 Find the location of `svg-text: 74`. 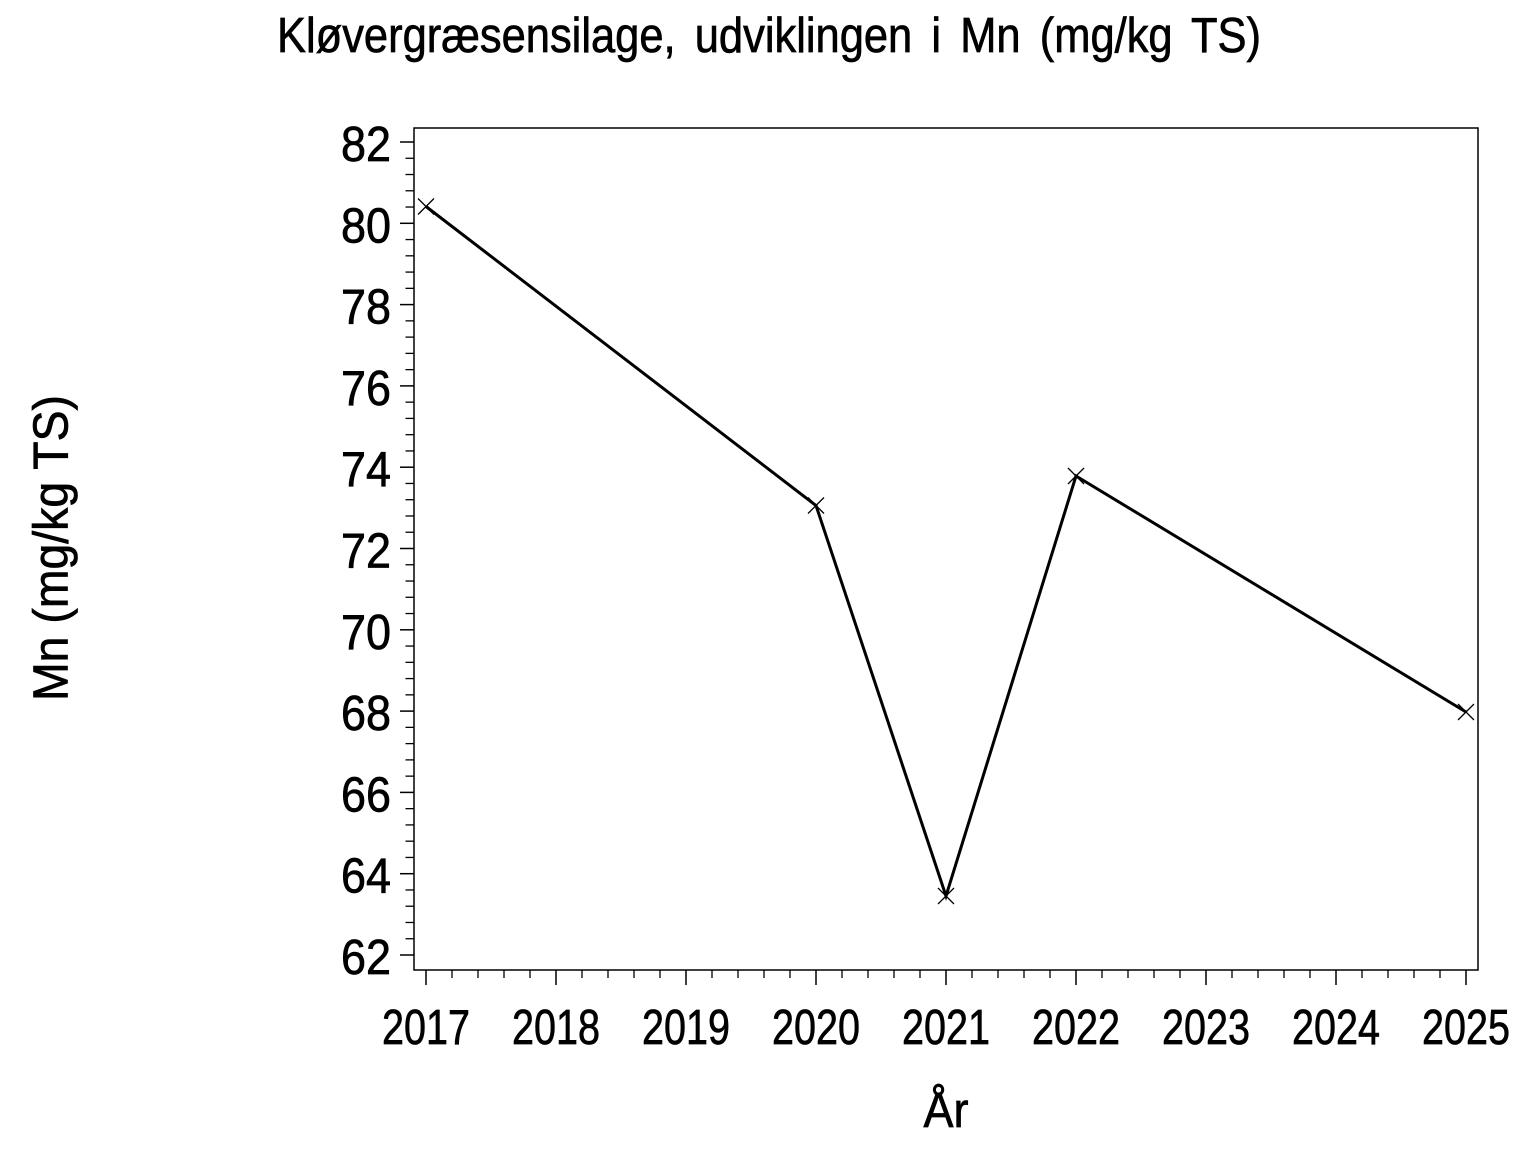

svg-text: 74 is located at coordinates (366, 470).